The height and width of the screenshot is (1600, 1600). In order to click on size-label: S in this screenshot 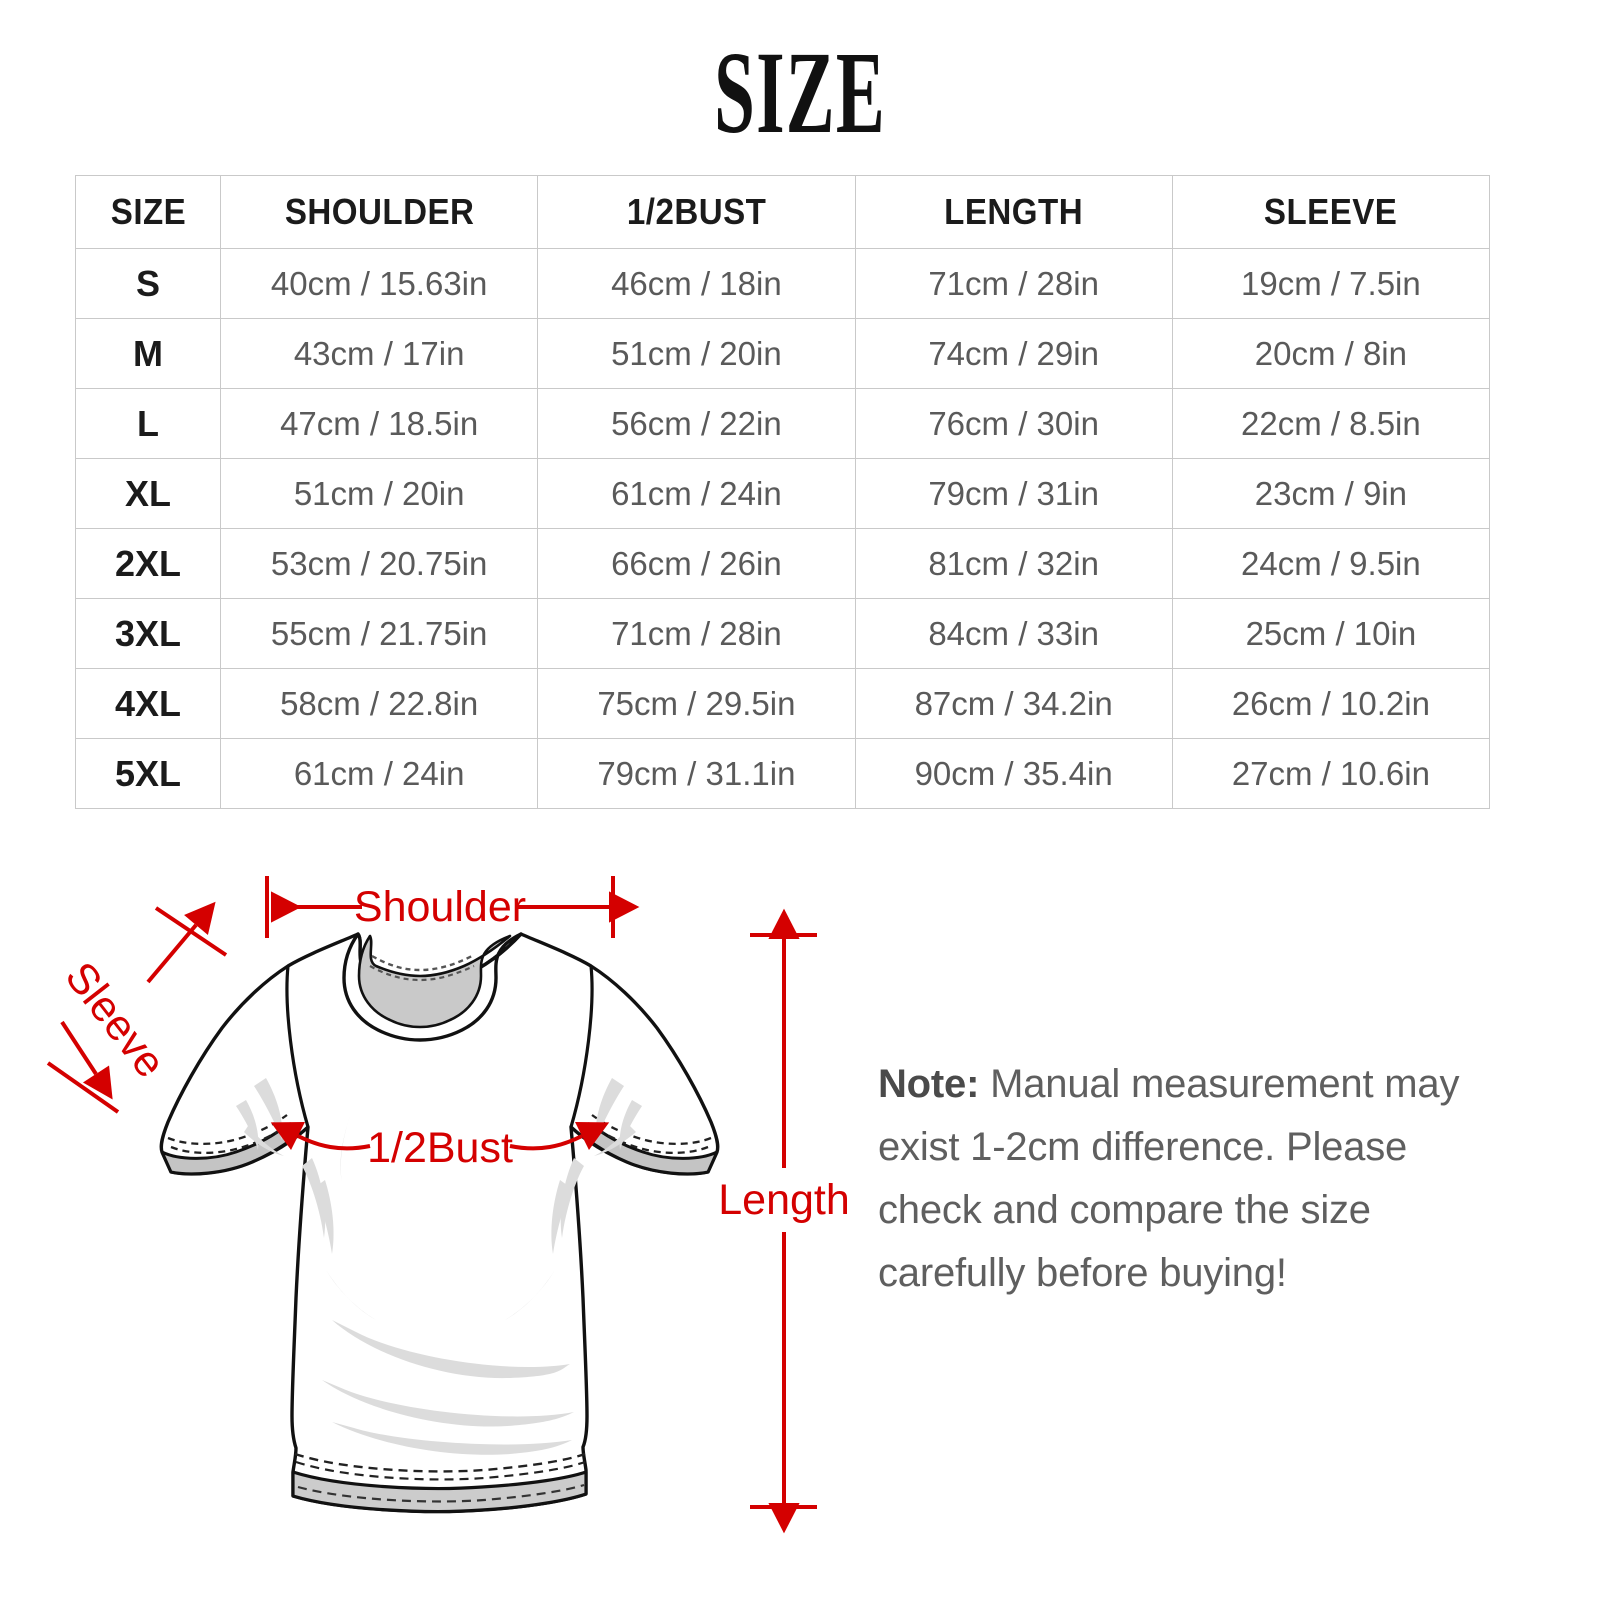, I will do `click(148, 283)`.